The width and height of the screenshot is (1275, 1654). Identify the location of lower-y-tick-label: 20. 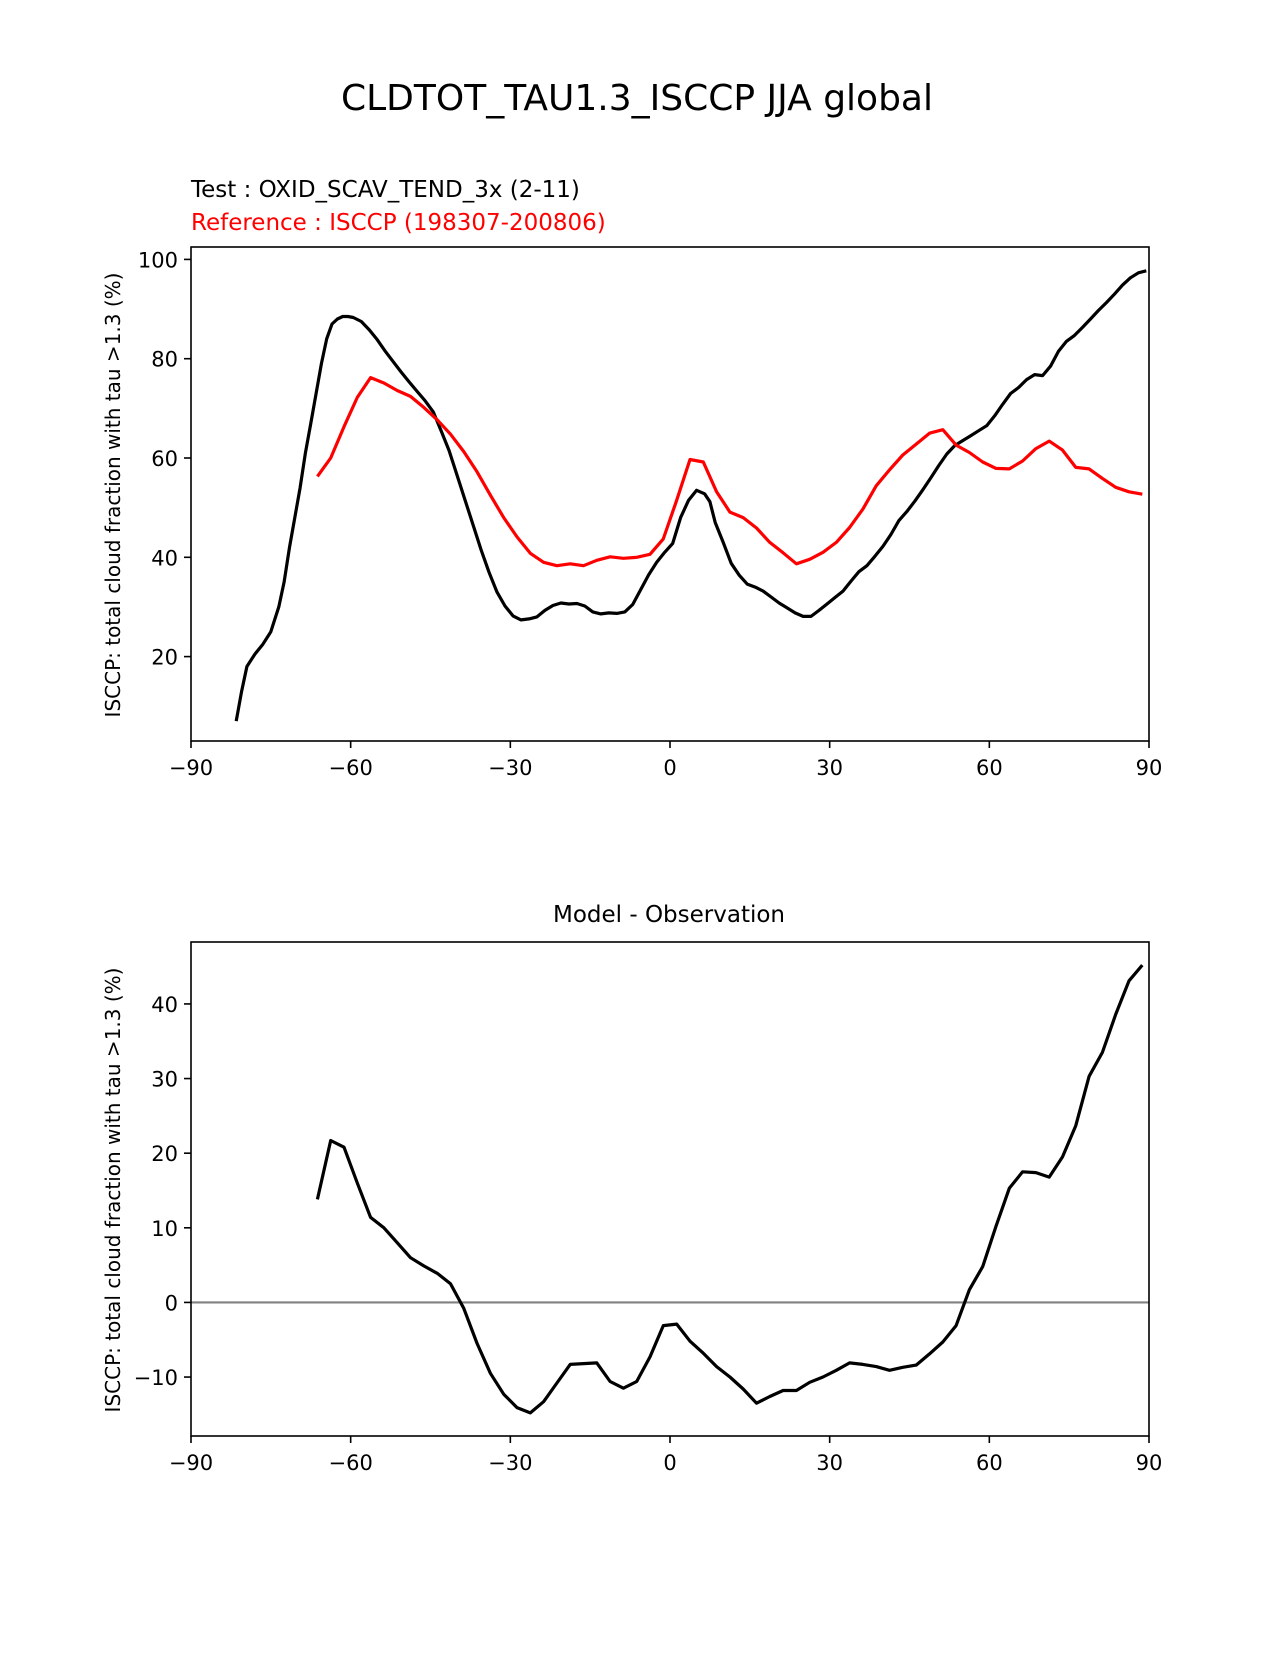
(164, 1154).